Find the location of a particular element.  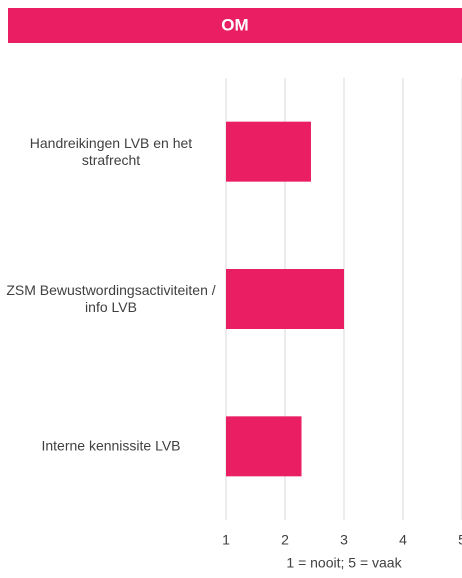

title-banner is located at coordinates (235, 25).